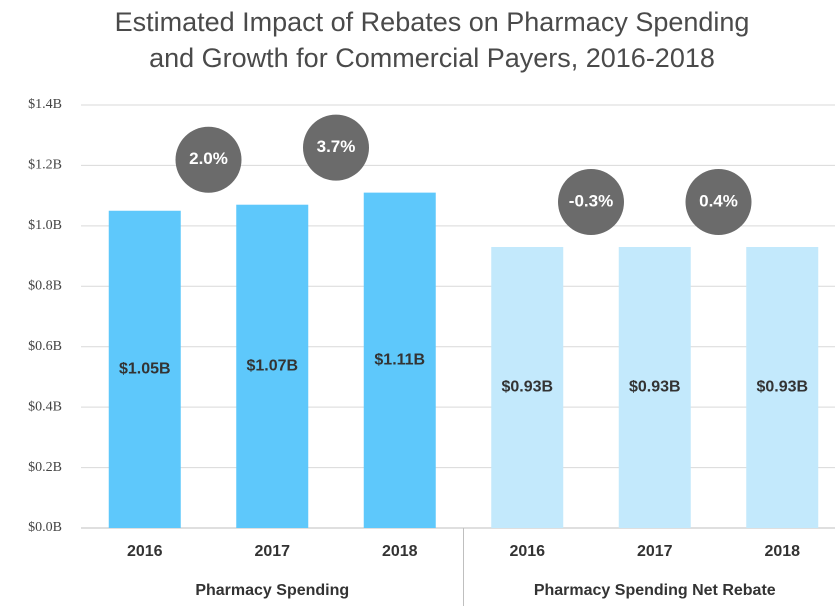 The image size is (838, 606). What do you see at coordinates (45, 225) in the screenshot?
I see `y-tick-label: $1.0B` at bounding box center [45, 225].